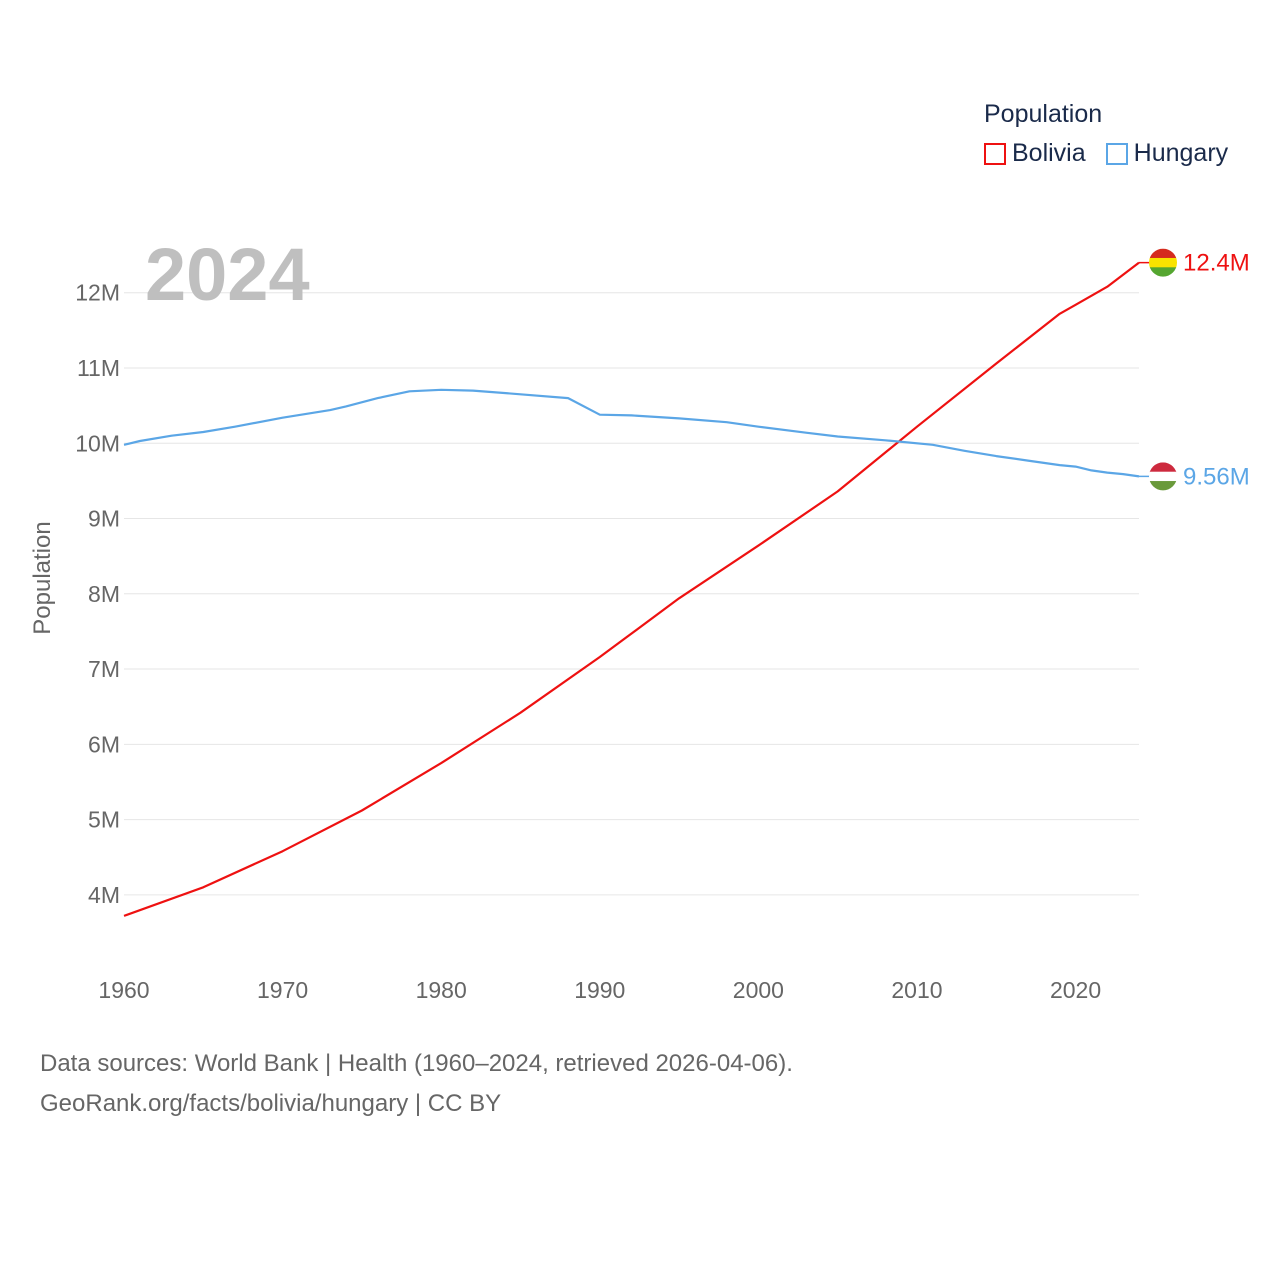 This screenshot has height=1280, width=1280. Describe the element at coordinates (282, 990) in the screenshot. I see `x-tick-1970: 1970` at that location.